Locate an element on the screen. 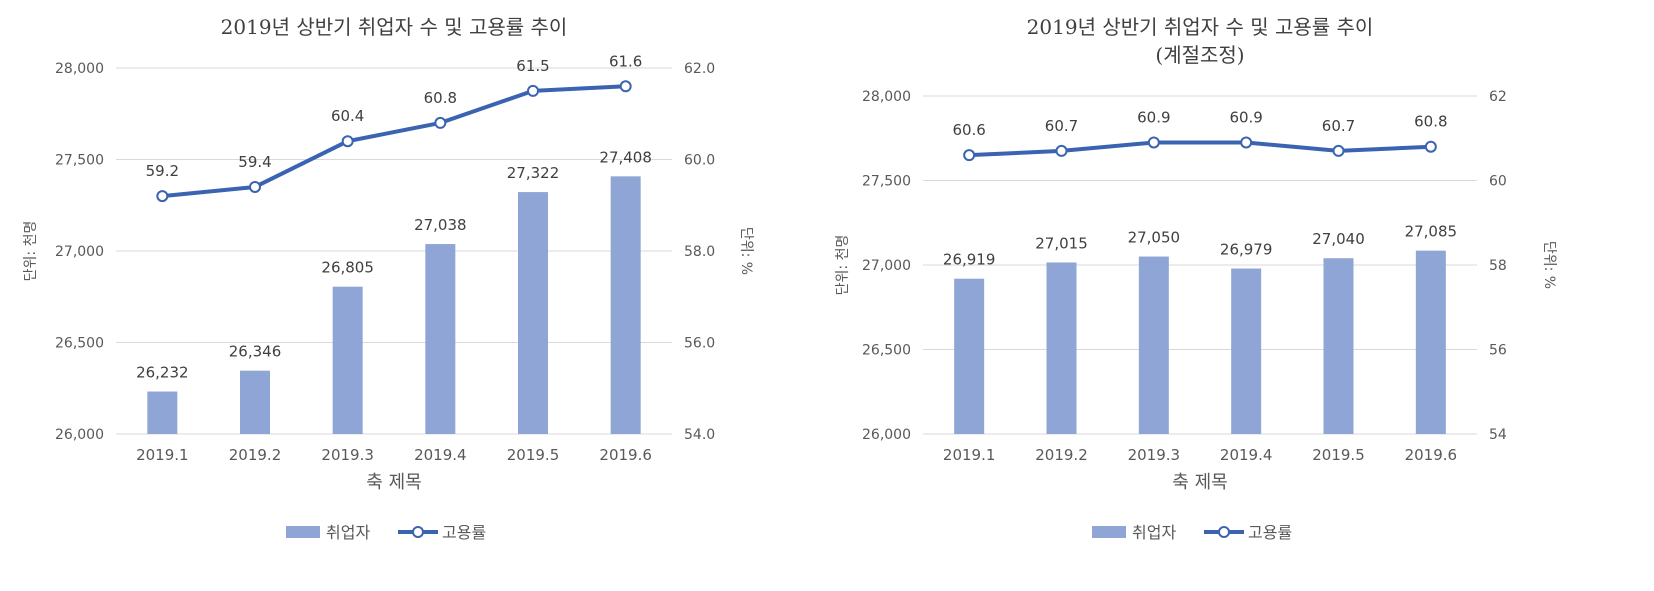  bar-data-label: 26,346 is located at coordinates (255, 352).